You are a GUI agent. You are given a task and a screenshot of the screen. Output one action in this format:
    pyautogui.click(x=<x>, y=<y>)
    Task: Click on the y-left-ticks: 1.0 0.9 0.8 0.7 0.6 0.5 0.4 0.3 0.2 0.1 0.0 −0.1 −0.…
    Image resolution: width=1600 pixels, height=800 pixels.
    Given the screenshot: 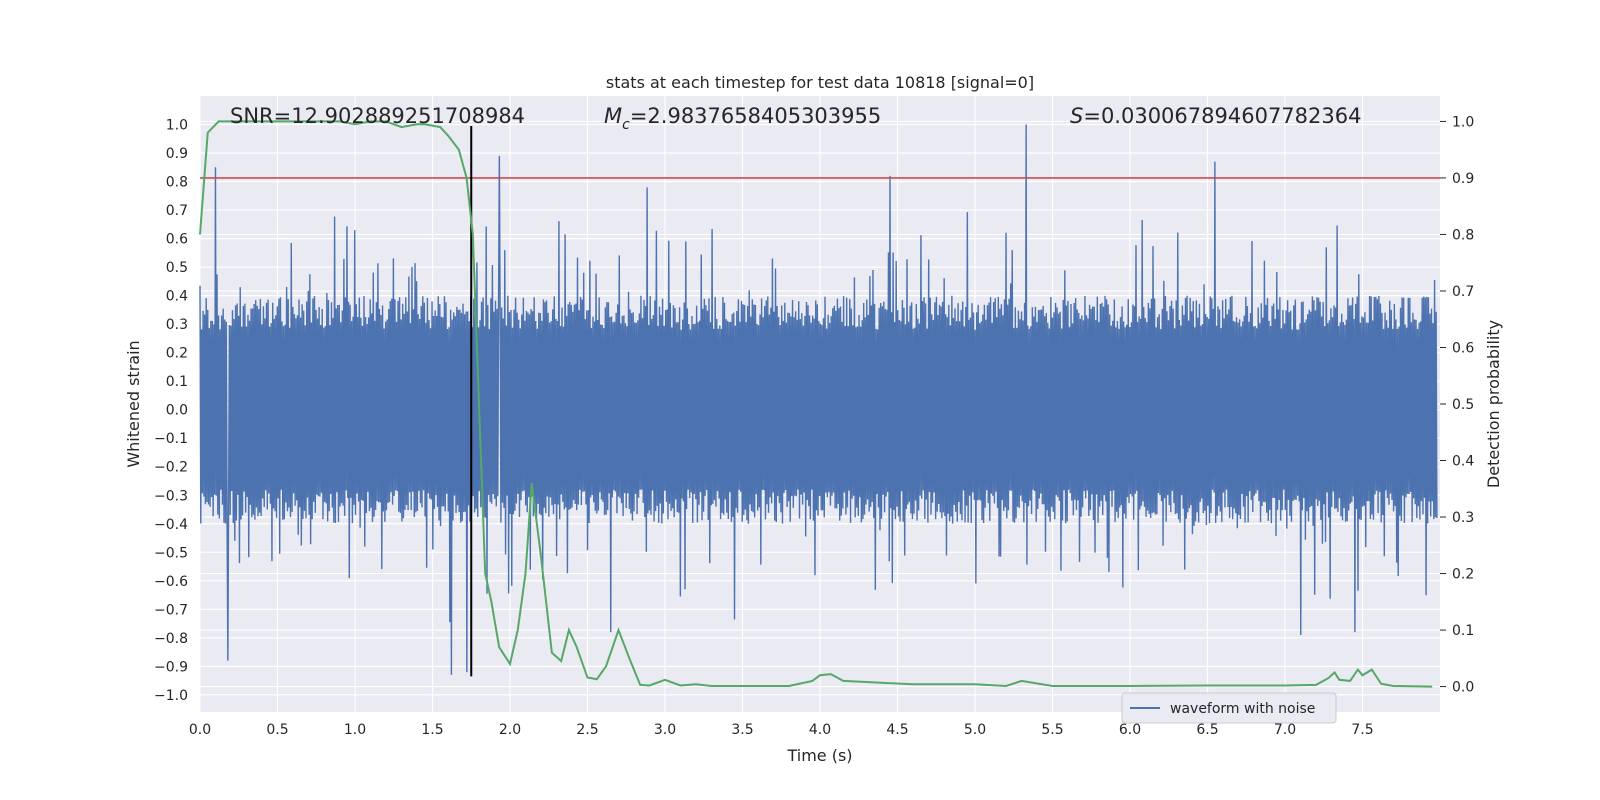 What is the action you would take?
    pyautogui.click(x=171, y=411)
    